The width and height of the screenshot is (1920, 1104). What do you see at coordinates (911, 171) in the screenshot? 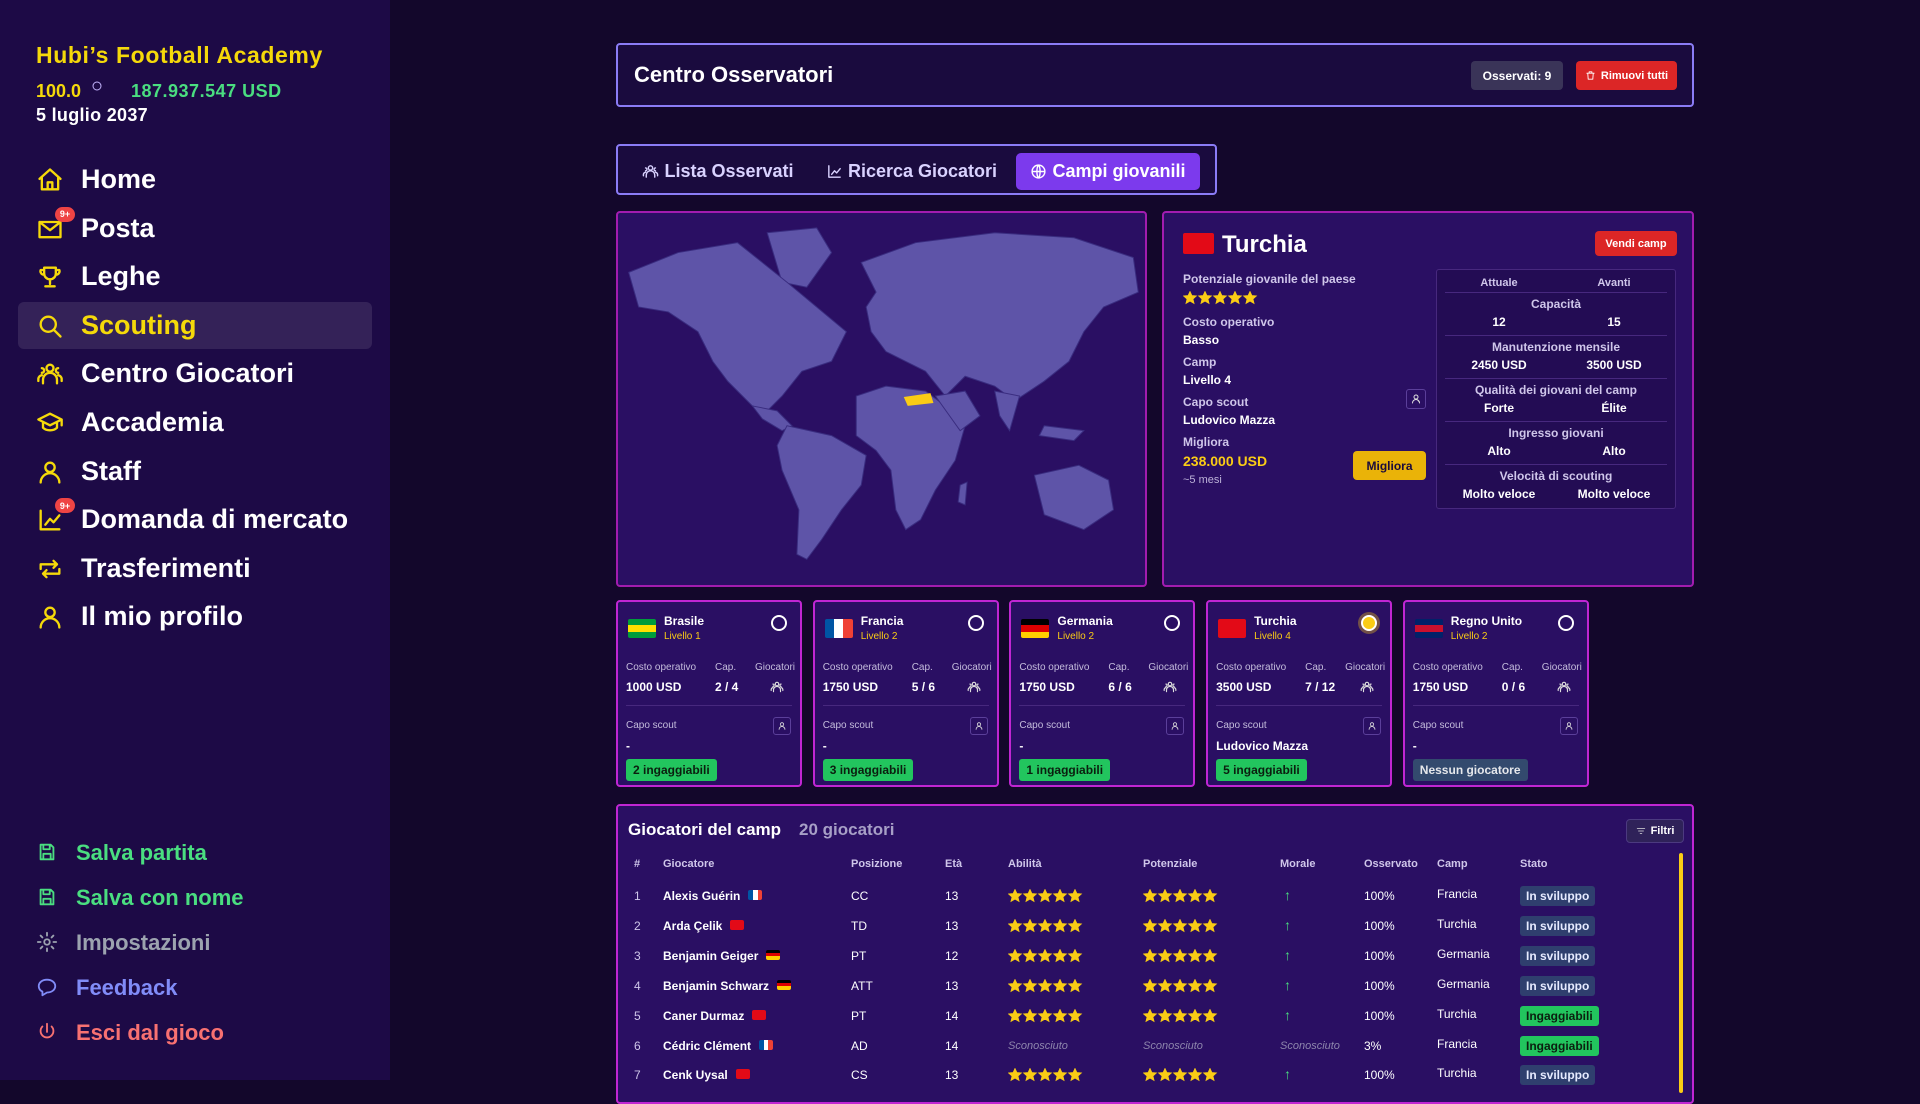
I see `tab: Ricerca Giocatori` at bounding box center [911, 171].